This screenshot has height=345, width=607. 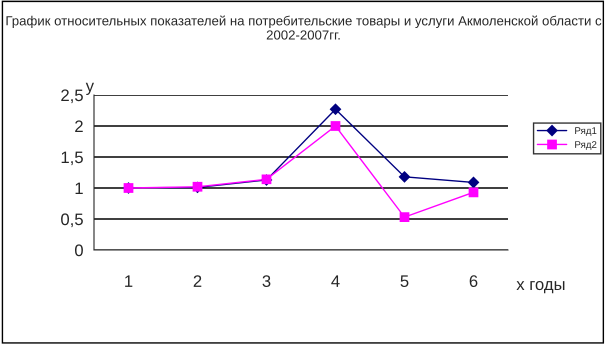 What do you see at coordinates (404, 281) in the screenshot?
I see `x-tick-label: 5` at bounding box center [404, 281].